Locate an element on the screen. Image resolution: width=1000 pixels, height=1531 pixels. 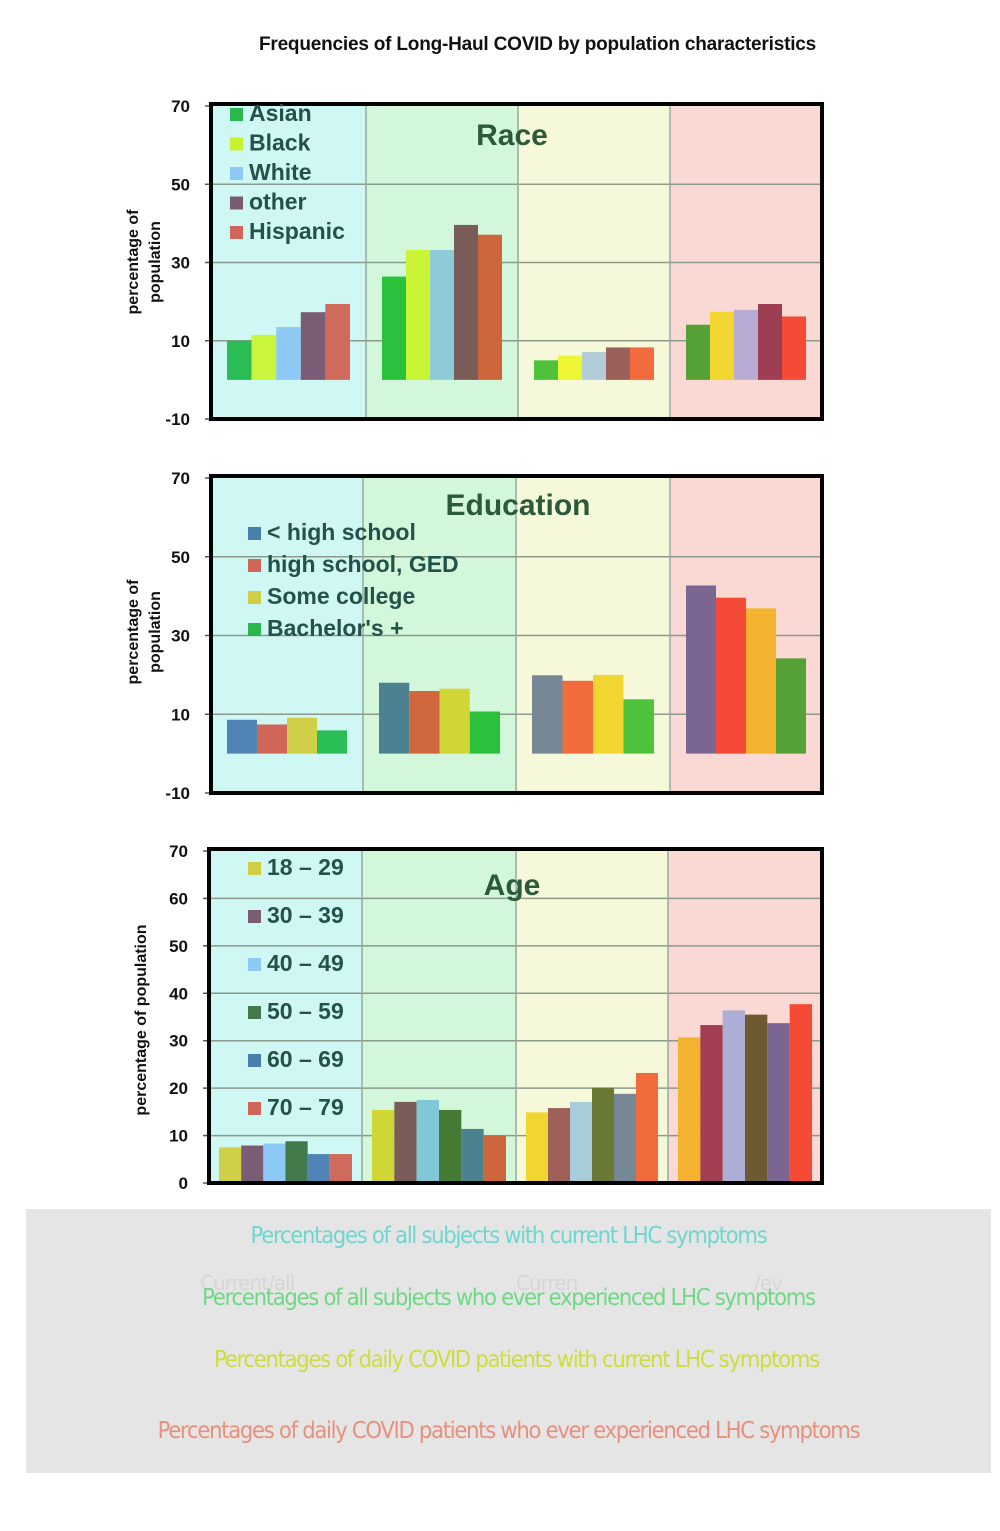
legend-swatch-high-school is located at coordinates (254, 533).